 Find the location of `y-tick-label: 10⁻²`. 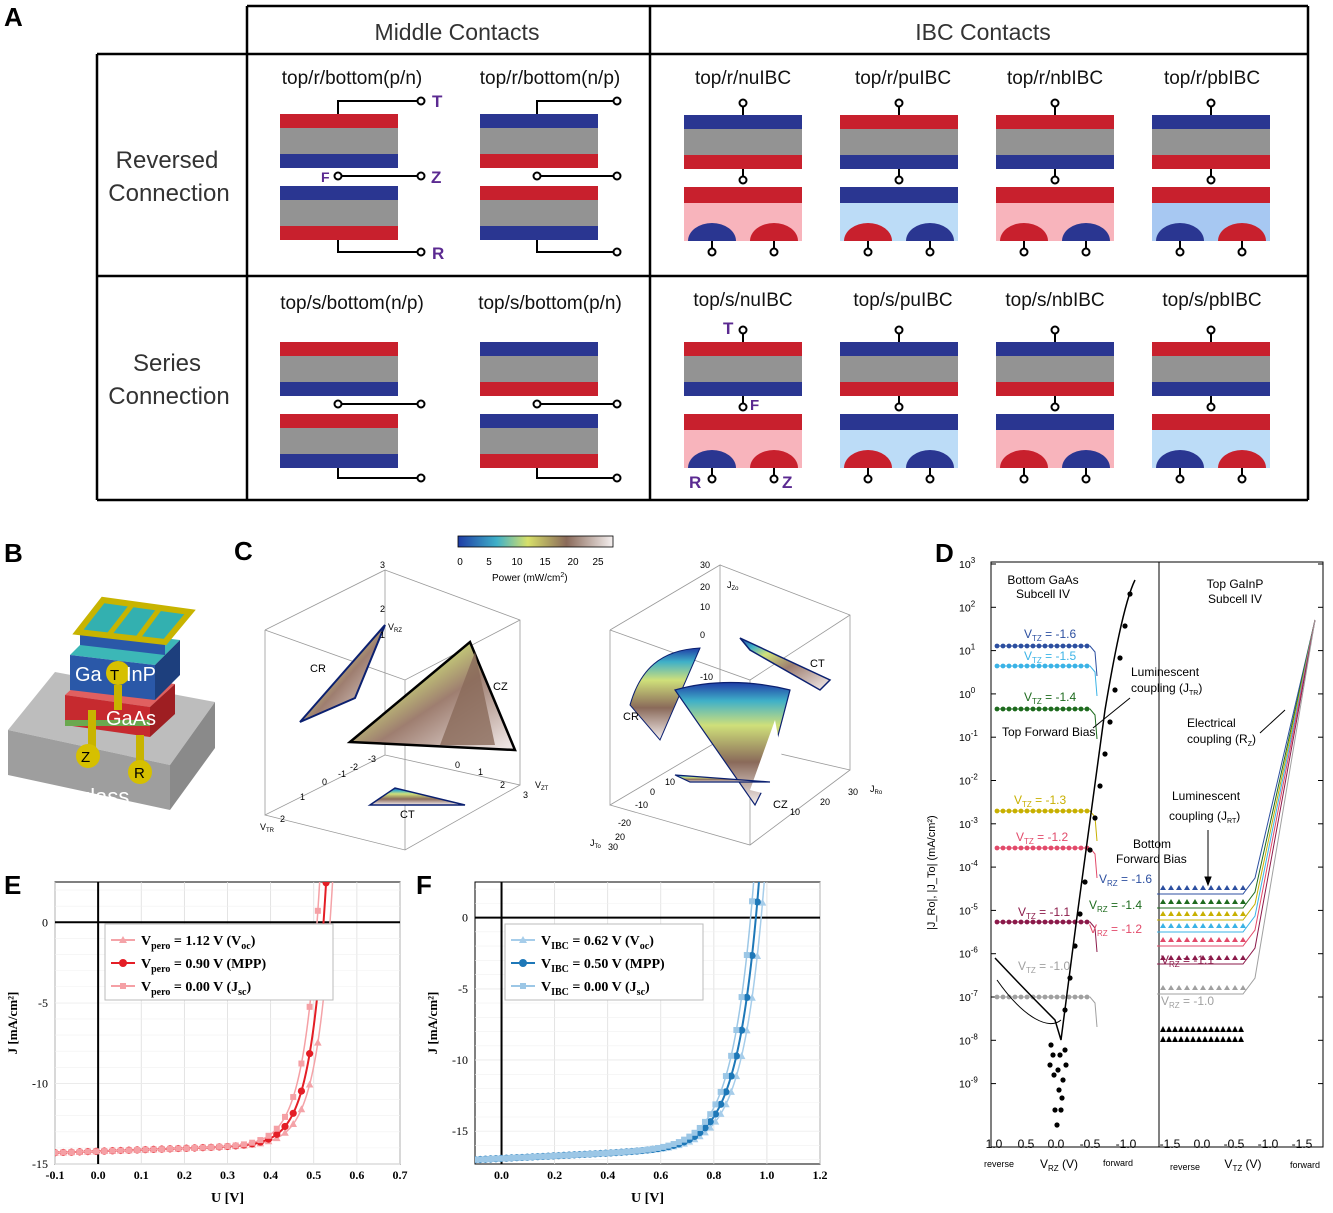

y-tick-label: 10⁻² is located at coordinates (968, 780).